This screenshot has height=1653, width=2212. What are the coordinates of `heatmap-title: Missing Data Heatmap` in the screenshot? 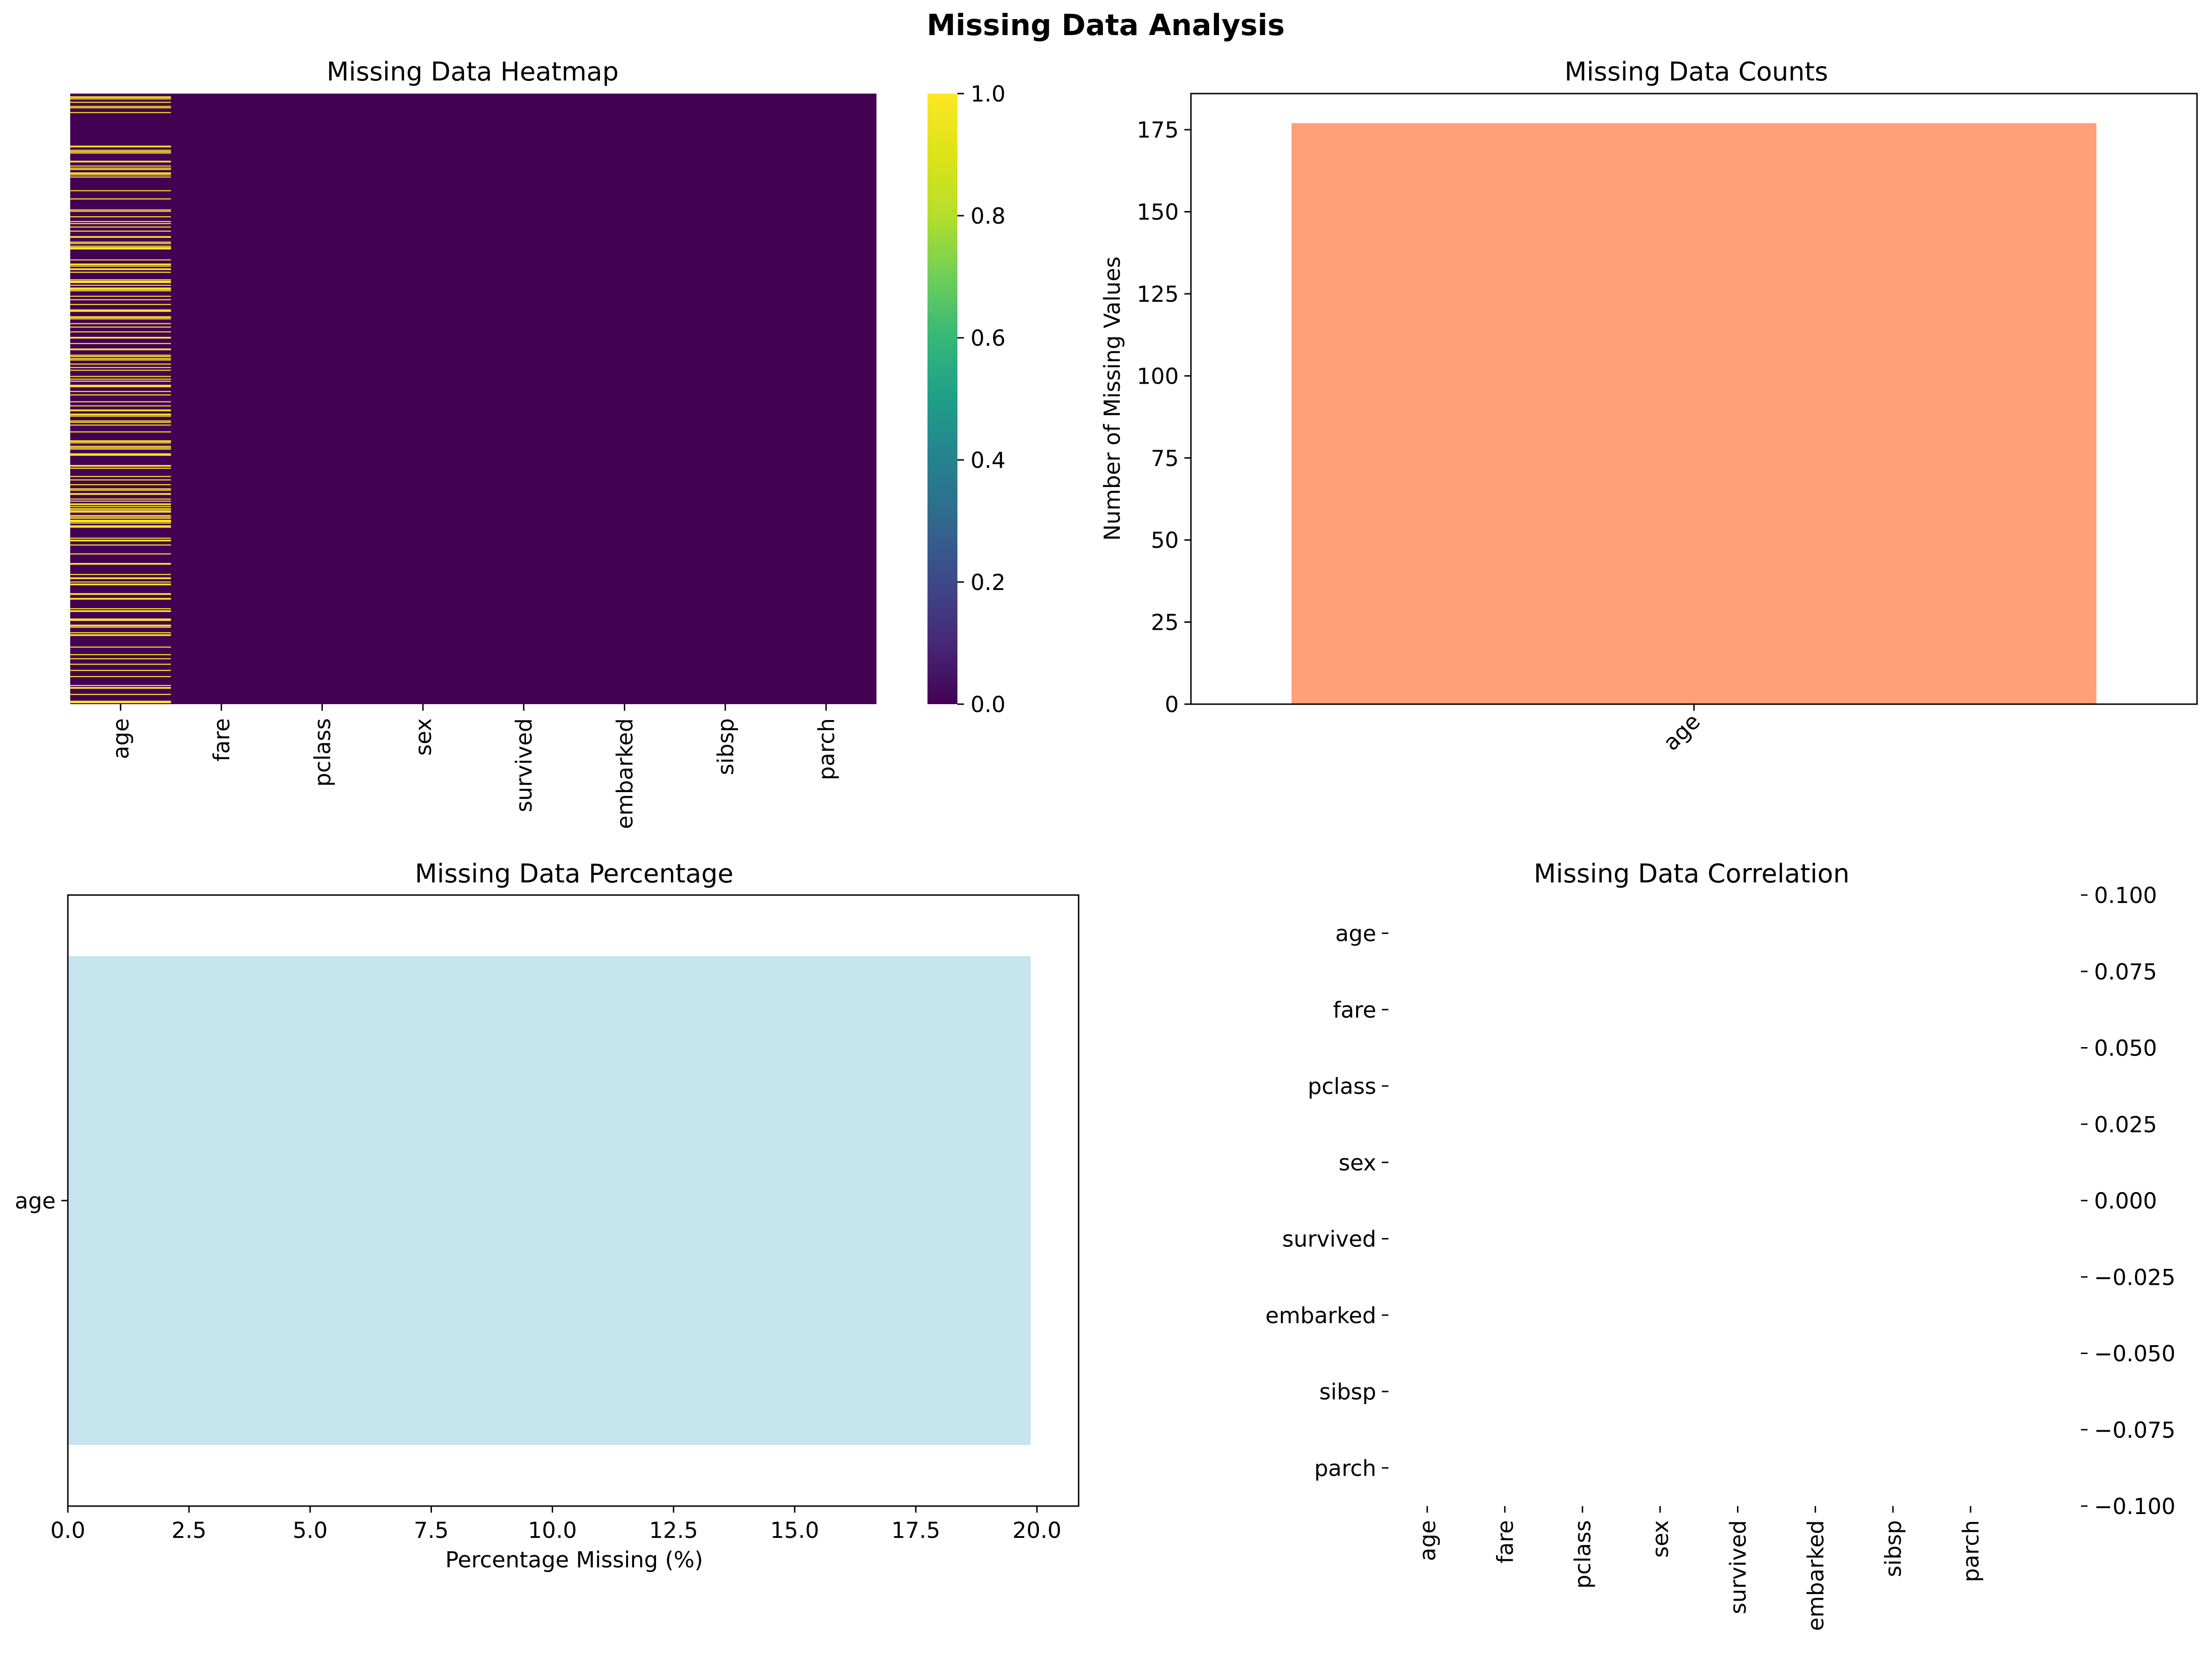 It's located at (473, 72).